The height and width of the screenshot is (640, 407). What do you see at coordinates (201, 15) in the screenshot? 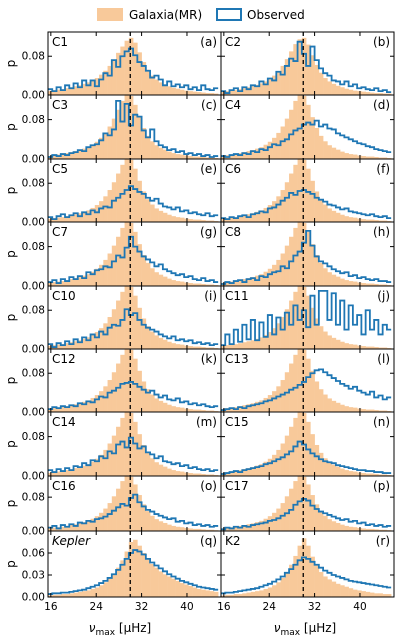
I see `legend: Galaxia(MR) Observed` at bounding box center [201, 15].